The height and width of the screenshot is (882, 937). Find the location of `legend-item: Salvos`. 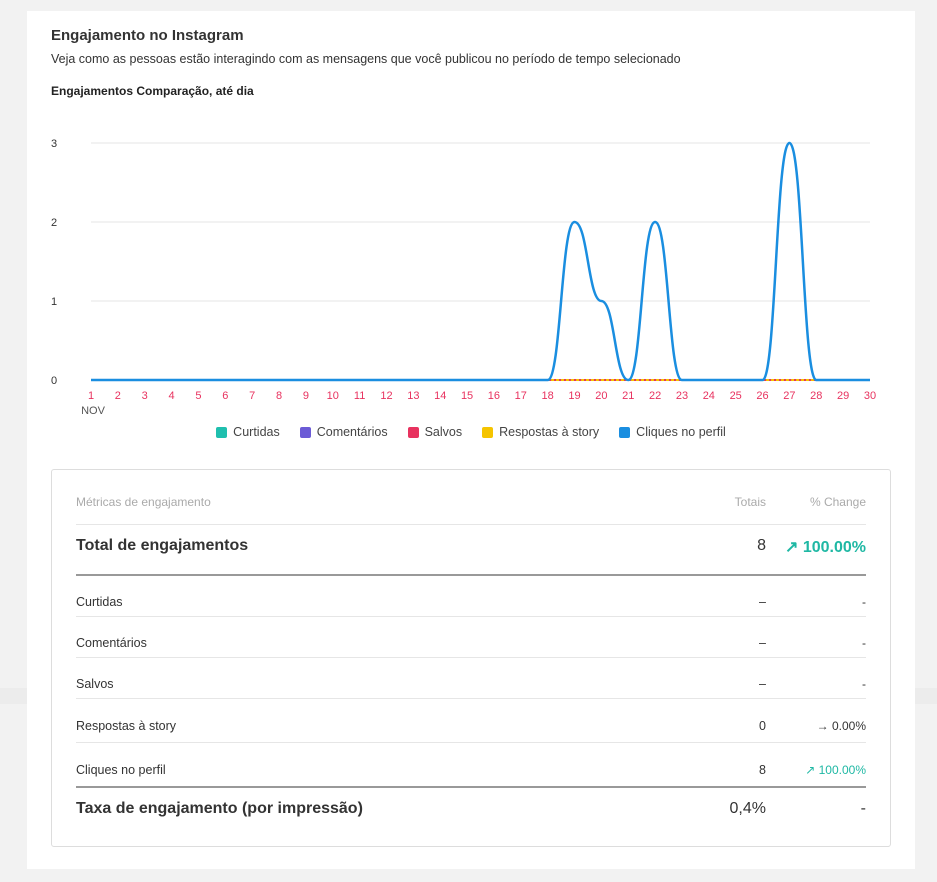

legend-item: Salvos is located at coordinates (435, 432).